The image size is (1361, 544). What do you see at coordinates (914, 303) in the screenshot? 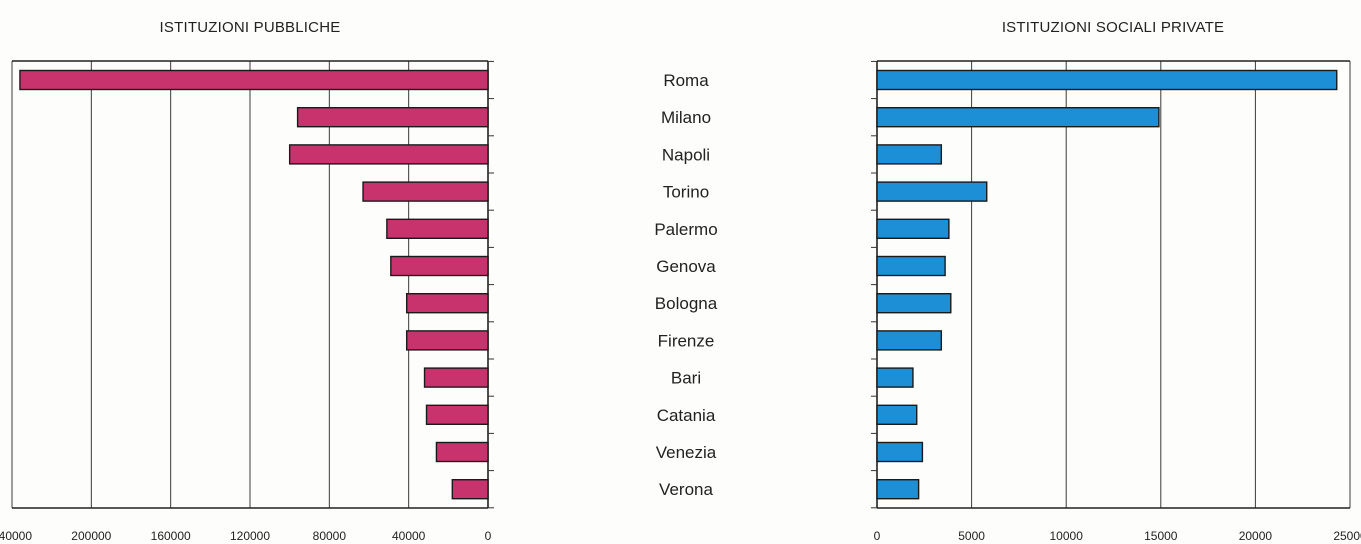
I see `right-bar-bologna` at bounding box center [914, 303].